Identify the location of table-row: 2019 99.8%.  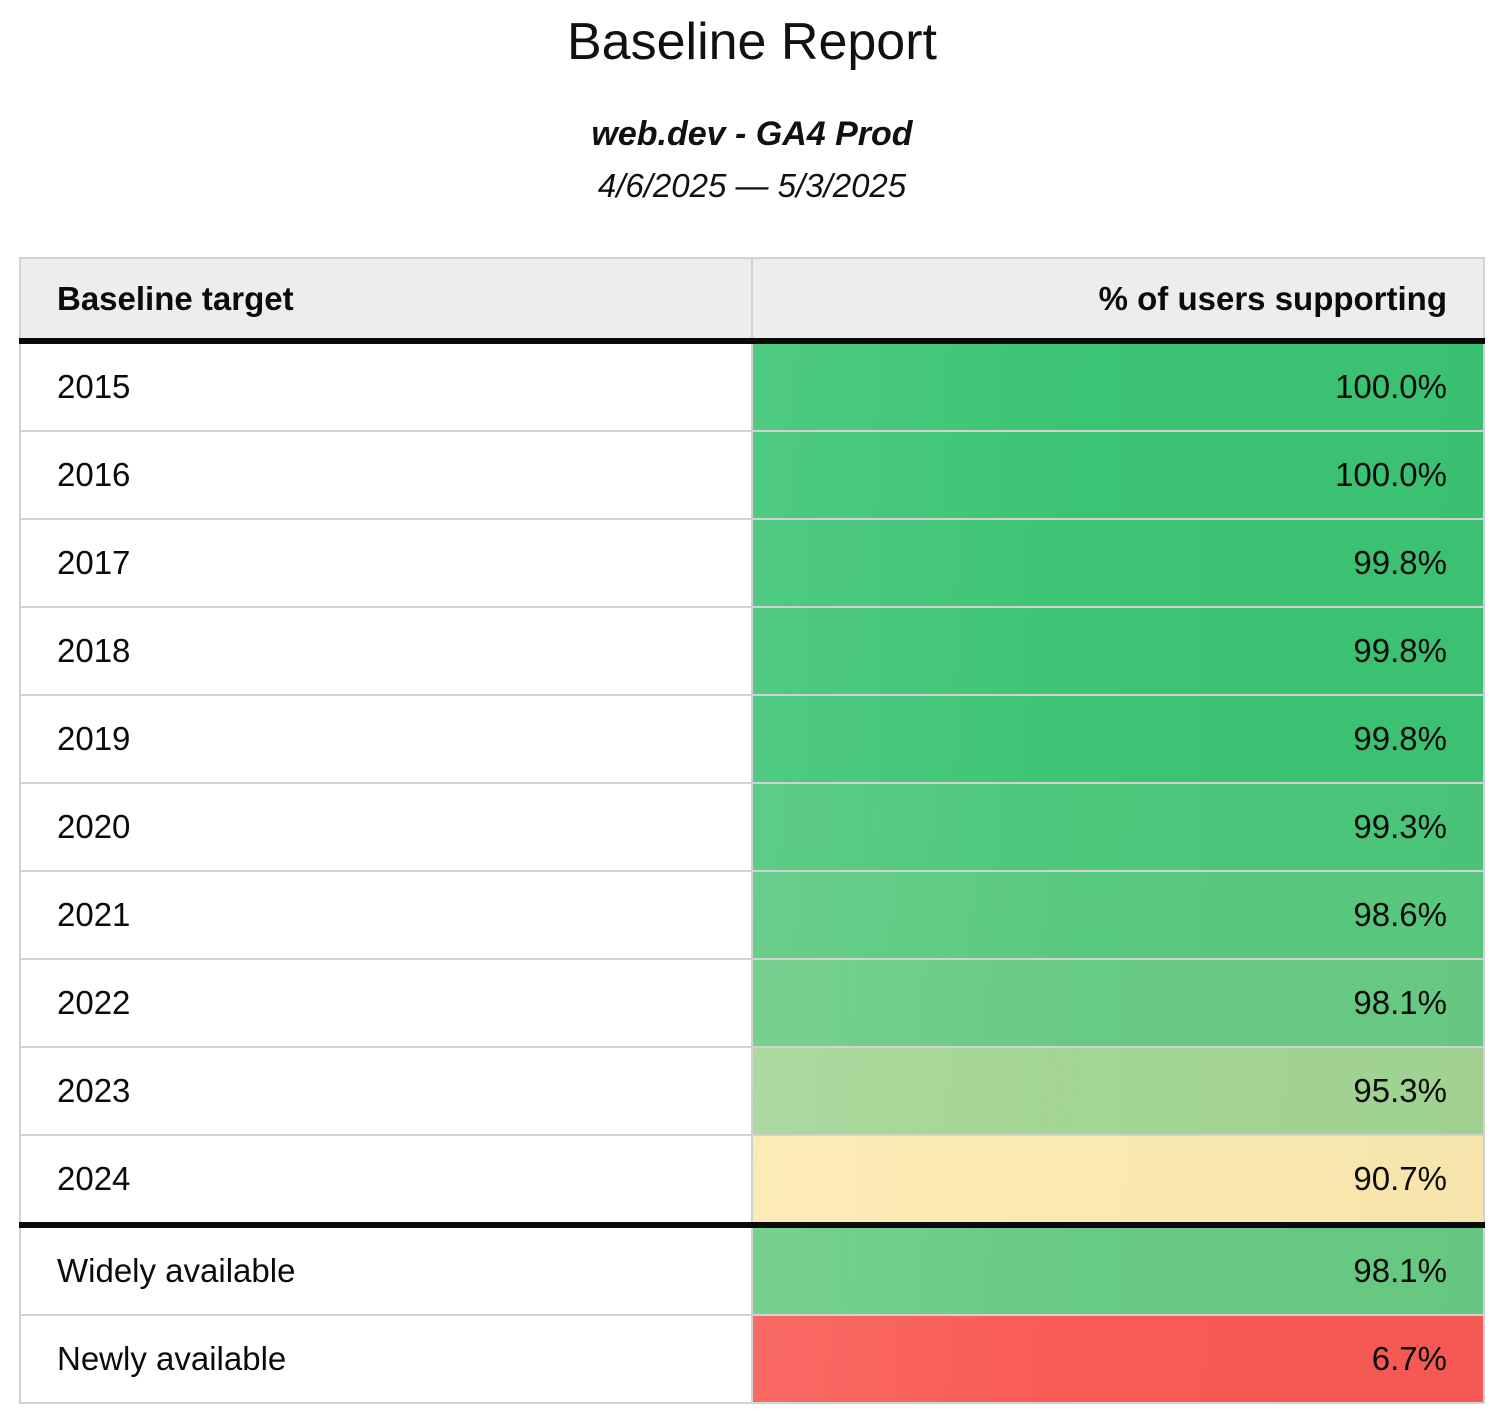
(752, 739).